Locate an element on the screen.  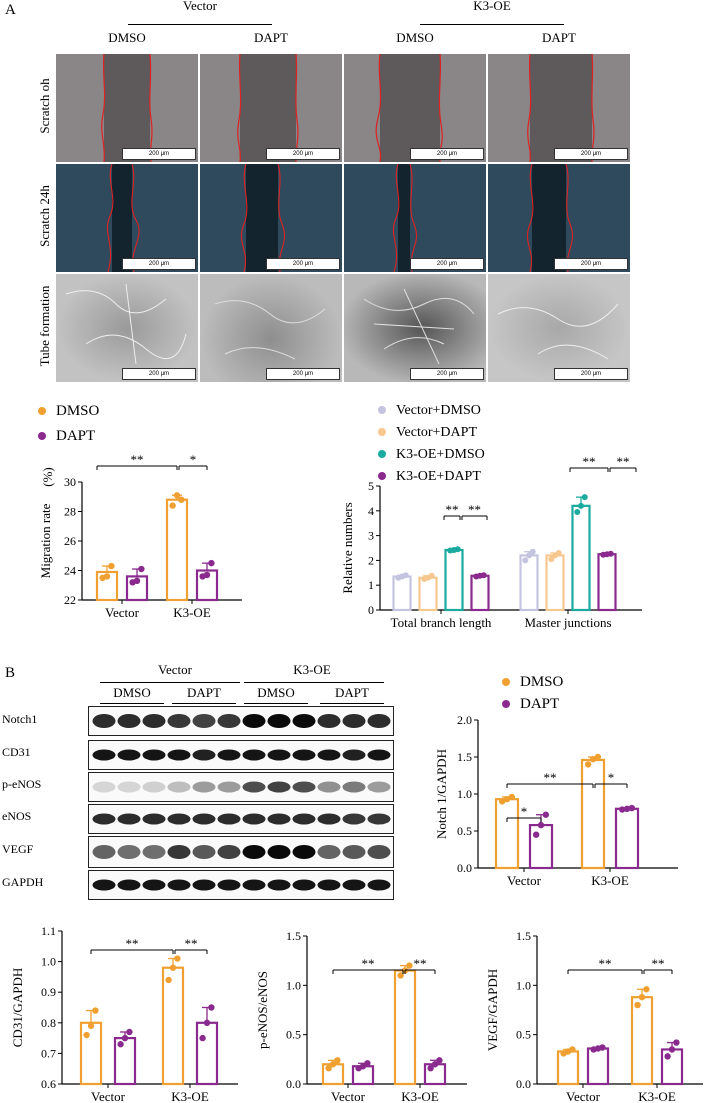
micrograph-tube-k3oe-dmso: 200 μm is located at coordinates (415, 328).